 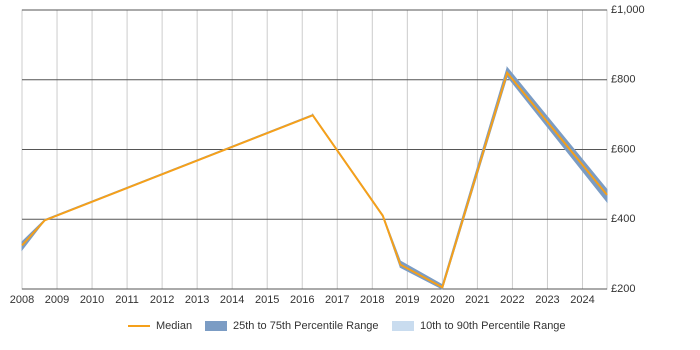 I want to click on x-tick-label: 2019, so click(x=407, y=300).